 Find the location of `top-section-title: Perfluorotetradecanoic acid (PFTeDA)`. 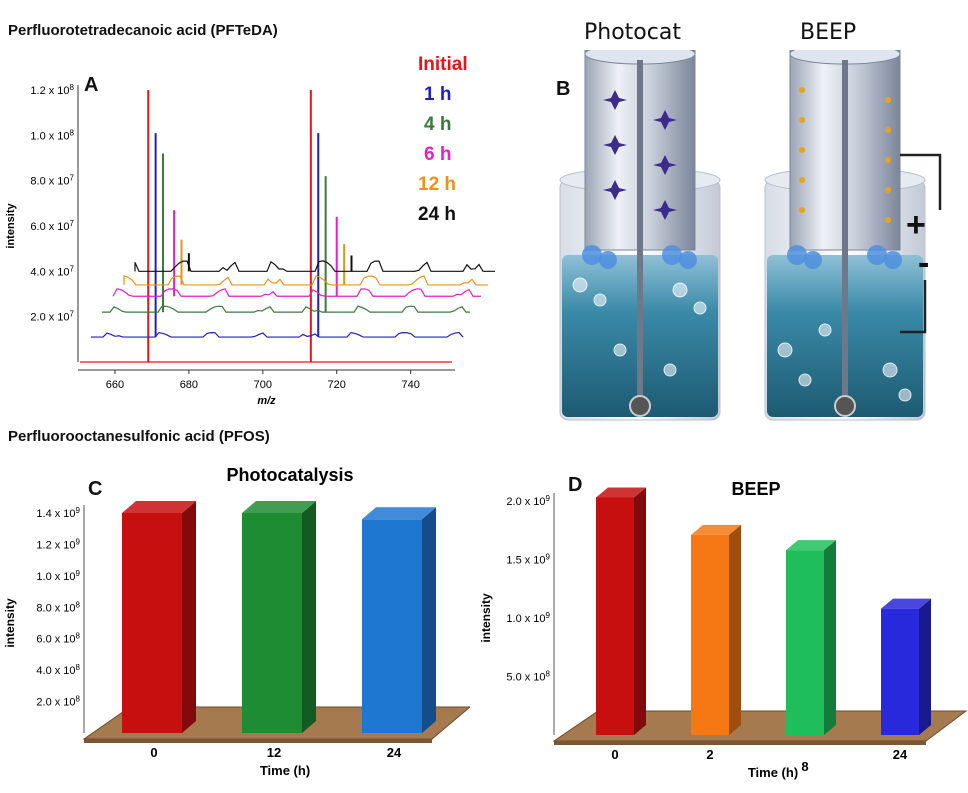

top-section-title: Perfluorotetradecanoic acid (PFTeDA) is located at coordinates (143, 30).